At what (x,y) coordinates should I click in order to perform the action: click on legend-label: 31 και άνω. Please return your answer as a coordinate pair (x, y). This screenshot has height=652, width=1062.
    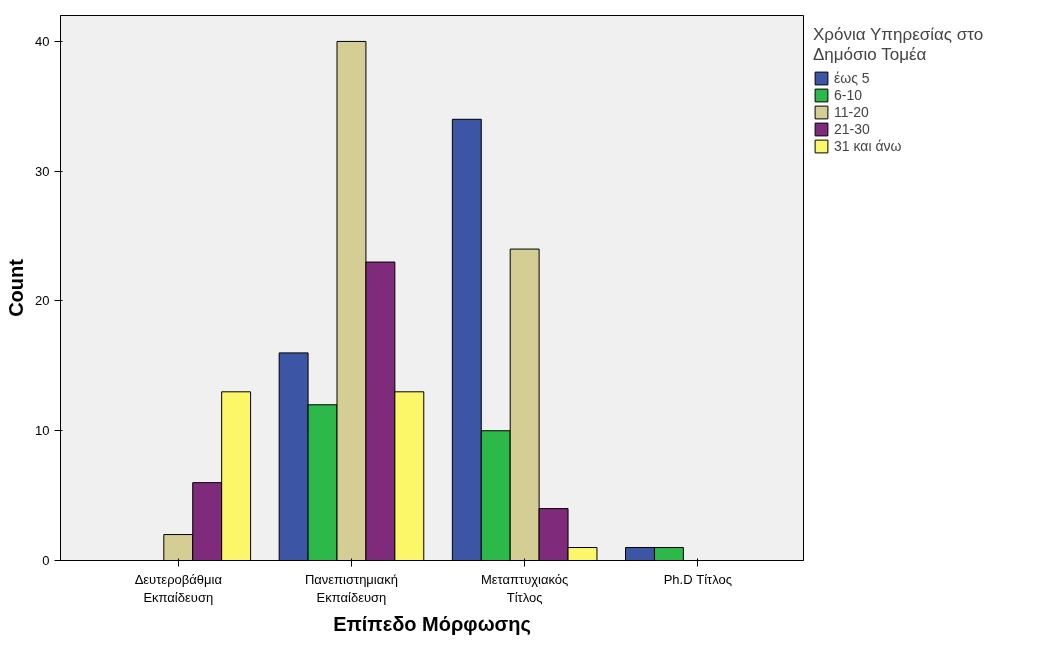
    Looking at the image, I should click on (868, 146).